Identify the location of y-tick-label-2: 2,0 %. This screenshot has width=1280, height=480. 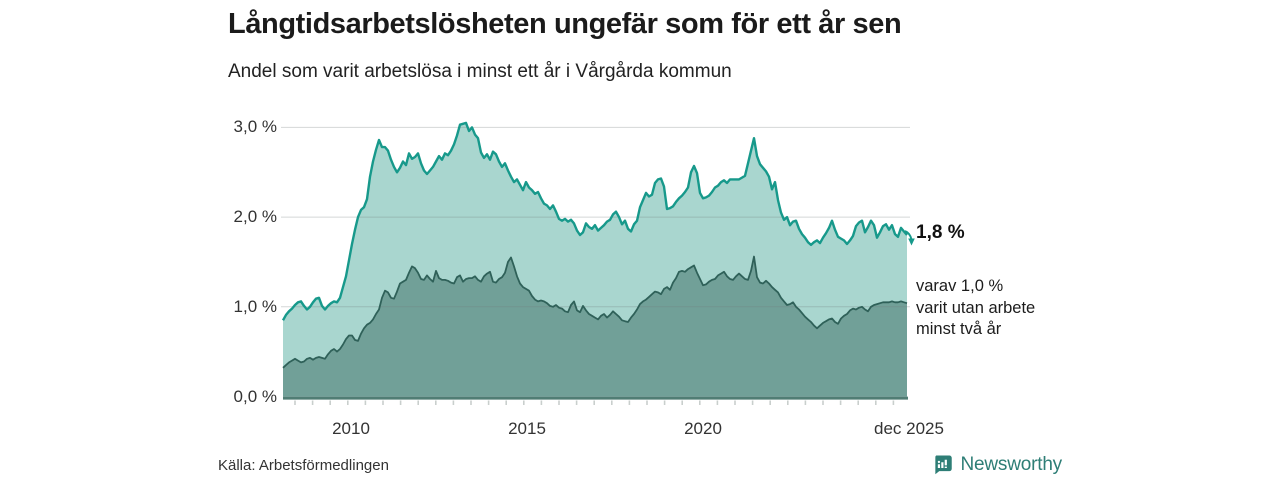
(255, 216).